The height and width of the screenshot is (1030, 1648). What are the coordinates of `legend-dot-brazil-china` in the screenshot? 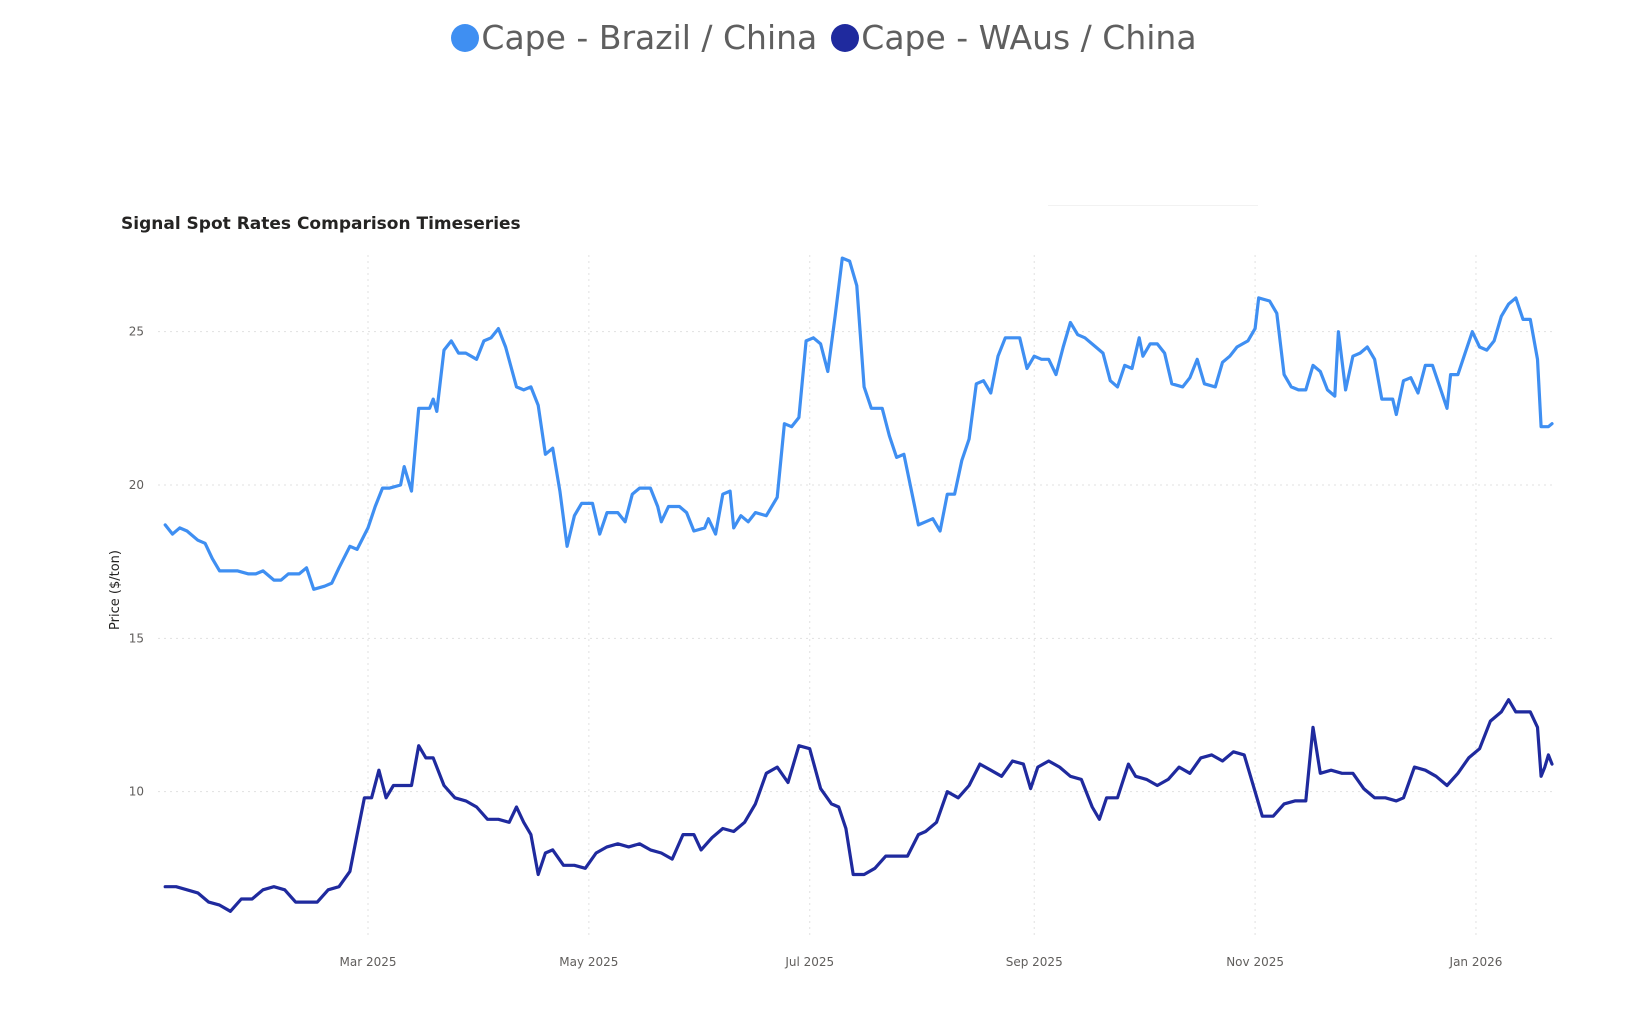 It's located at (465, 37).